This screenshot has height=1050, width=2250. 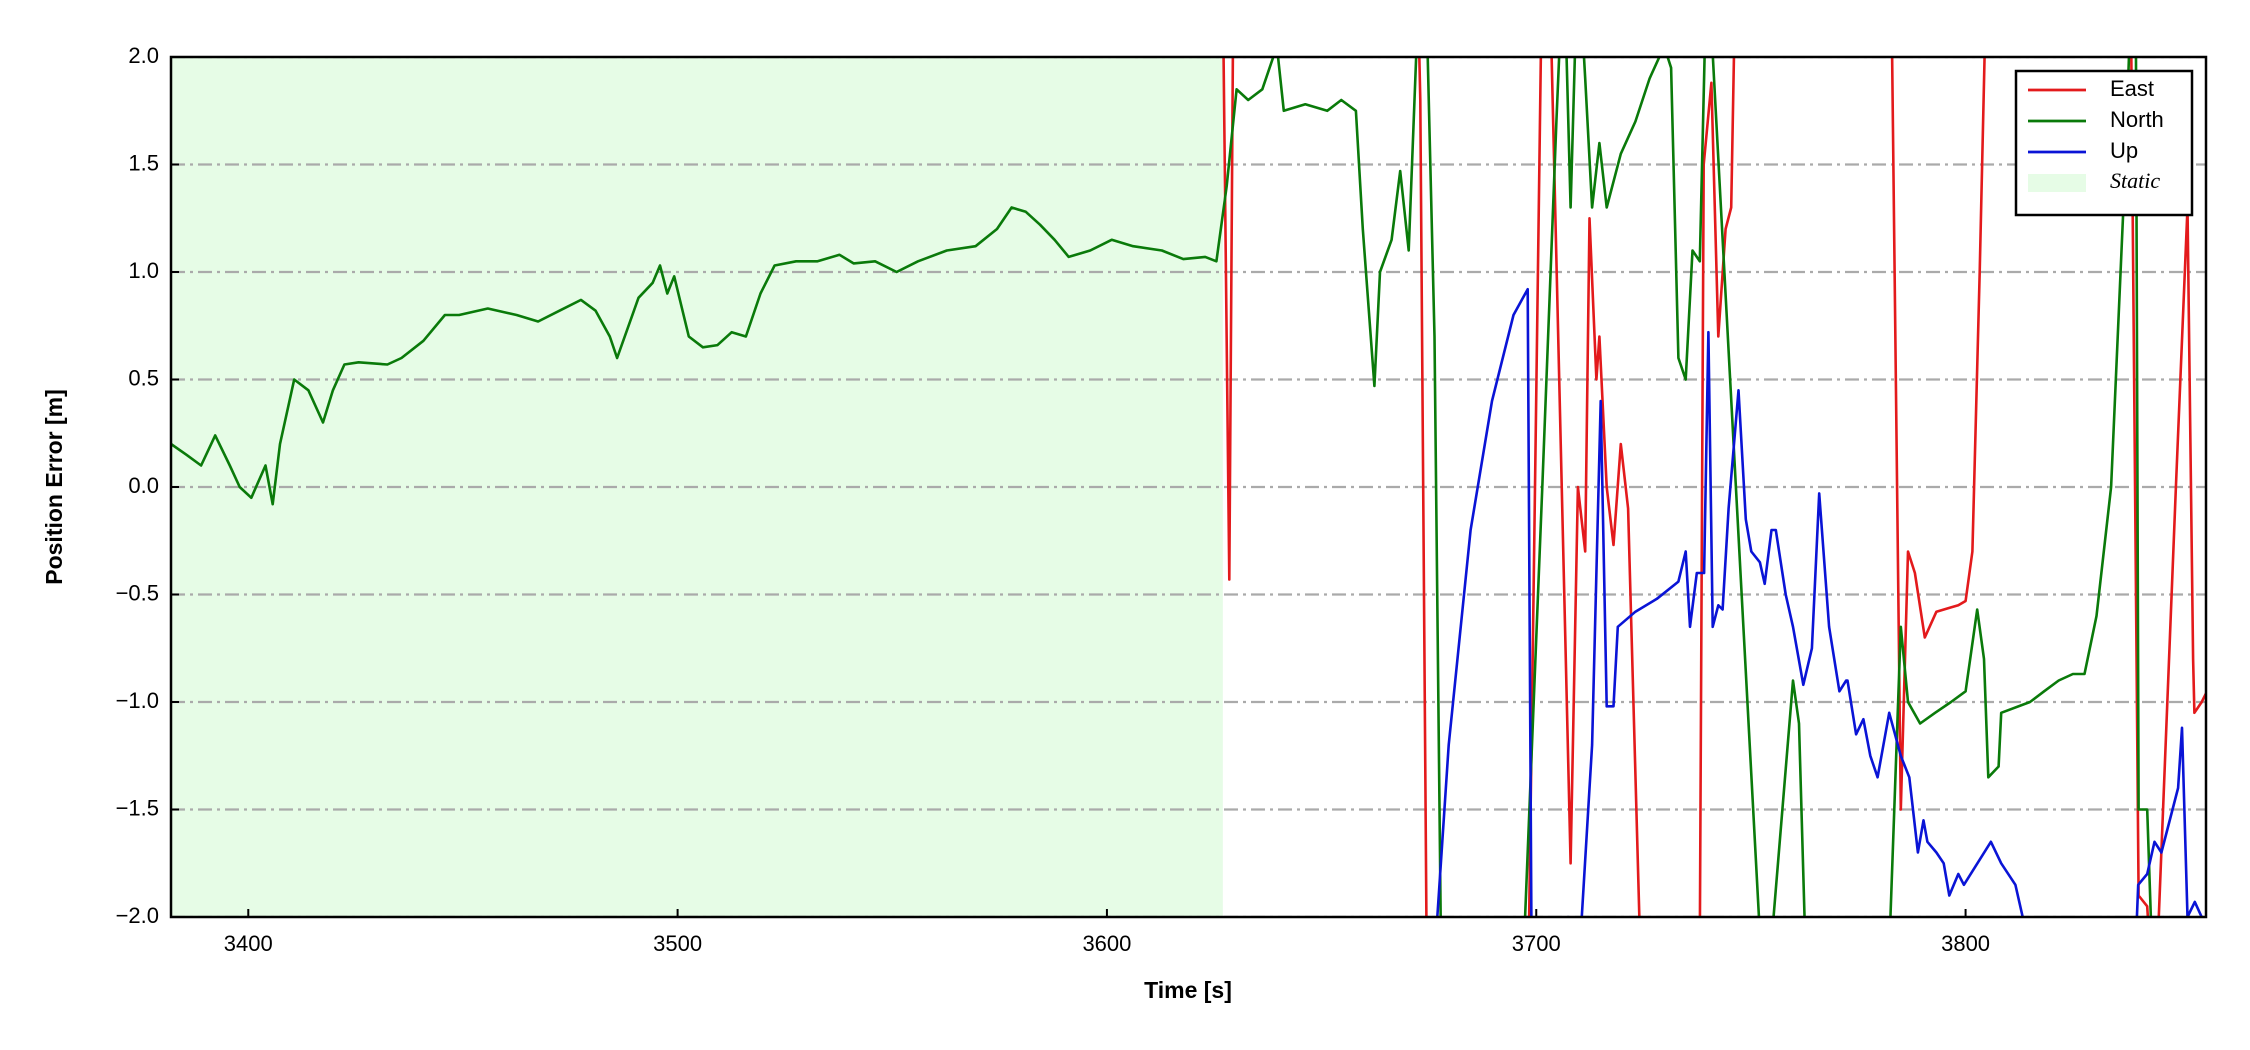 What do you see at coordinates (1536, 943) in the screenshot?
I see `x-tick-label: 3700` at bounding box center [1536, 943].